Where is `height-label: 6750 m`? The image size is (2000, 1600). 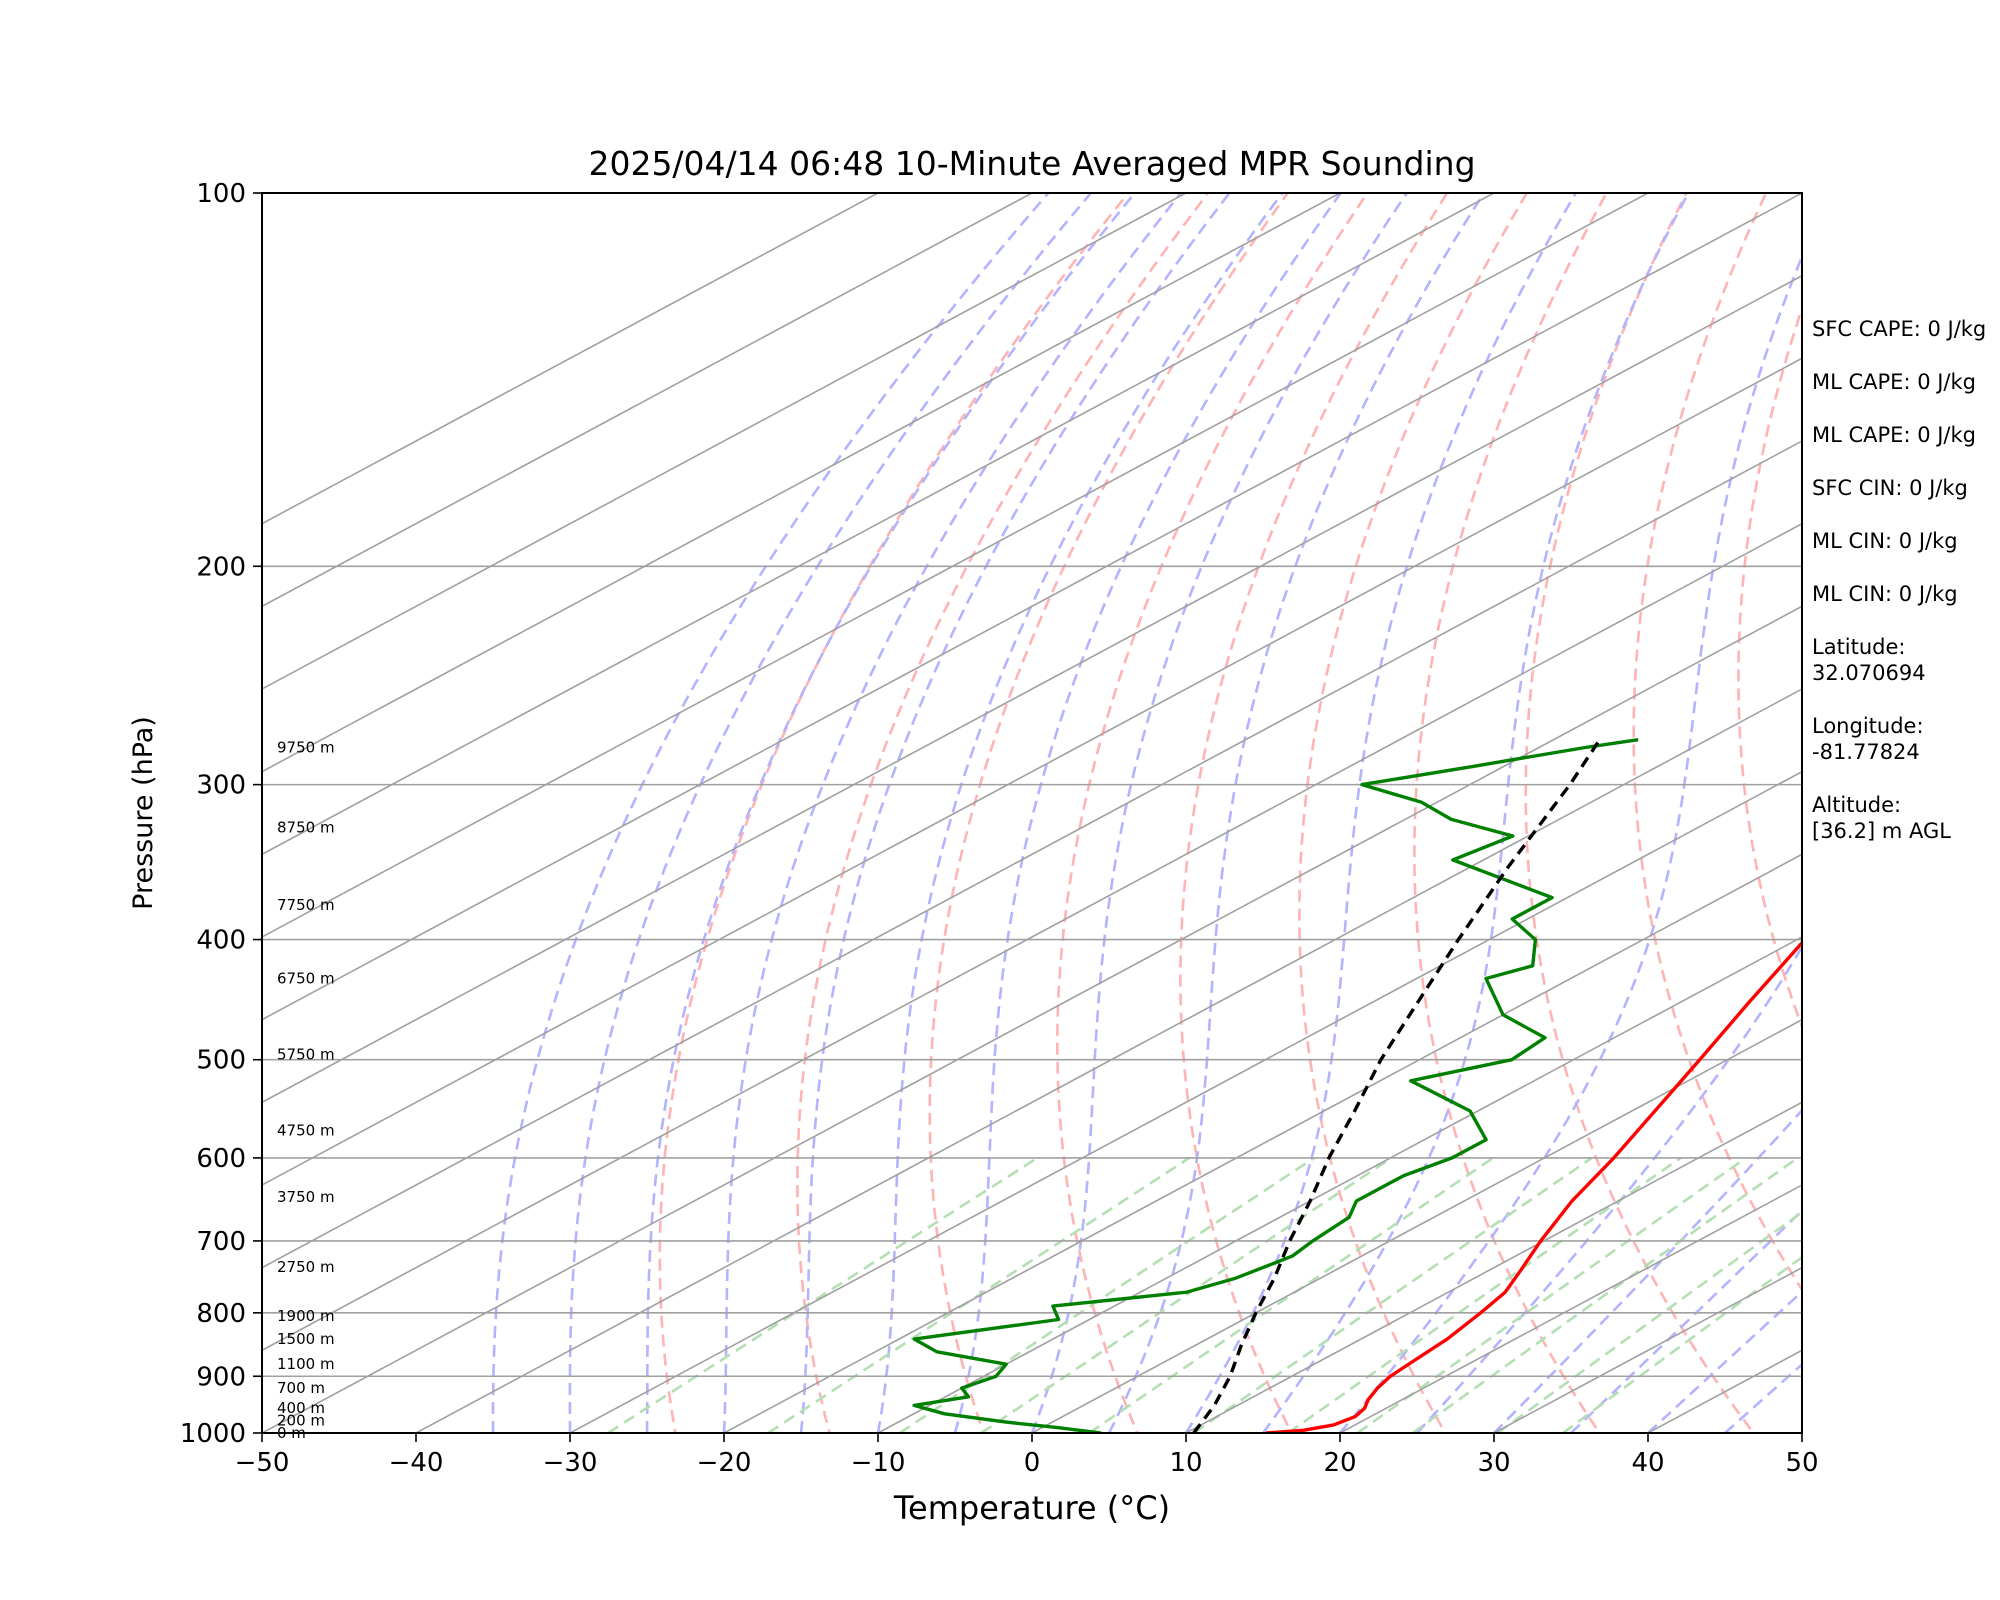 height-label: 6750 m is located at coordinates (306, 979).